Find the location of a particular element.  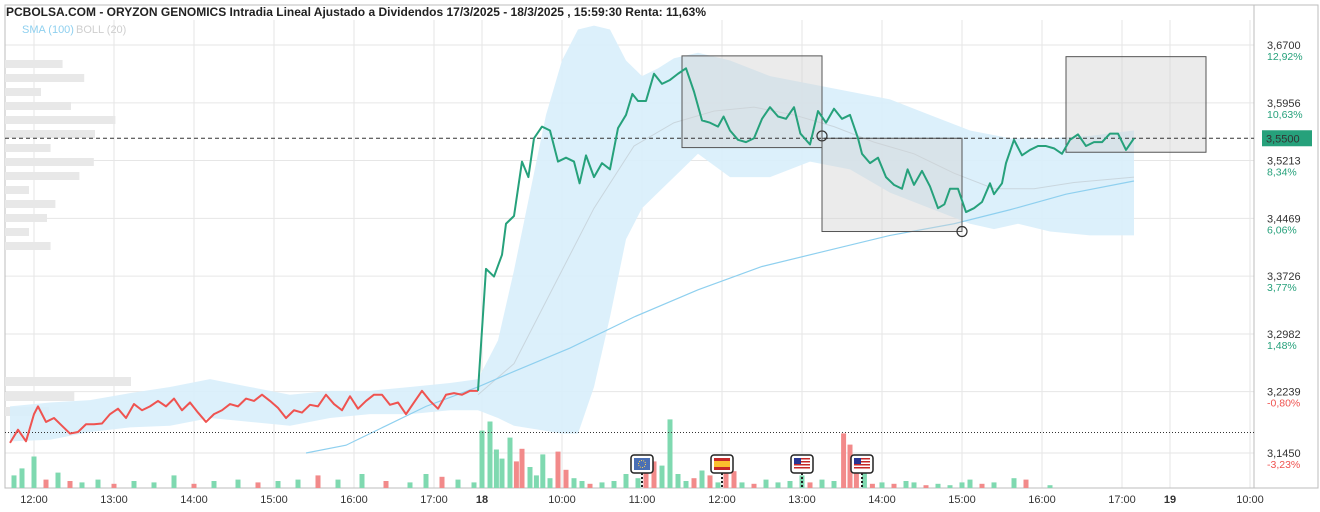

legend-boll: BOLL (20) is located at coordinates (101, 30).